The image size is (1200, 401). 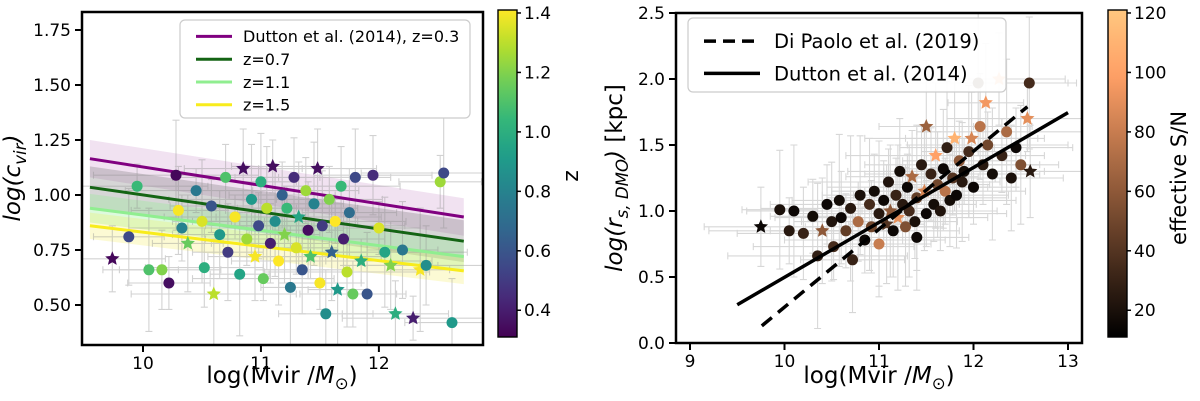 I want to click on legend-label: z=1.5, so click(x=266, y=105).